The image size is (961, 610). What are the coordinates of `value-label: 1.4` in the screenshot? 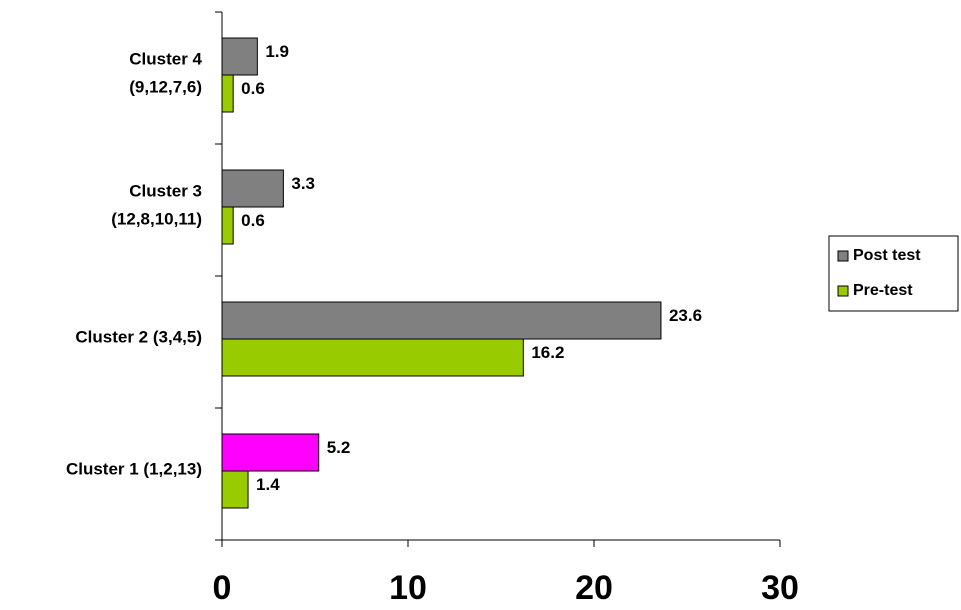 It's located at (268, 484).